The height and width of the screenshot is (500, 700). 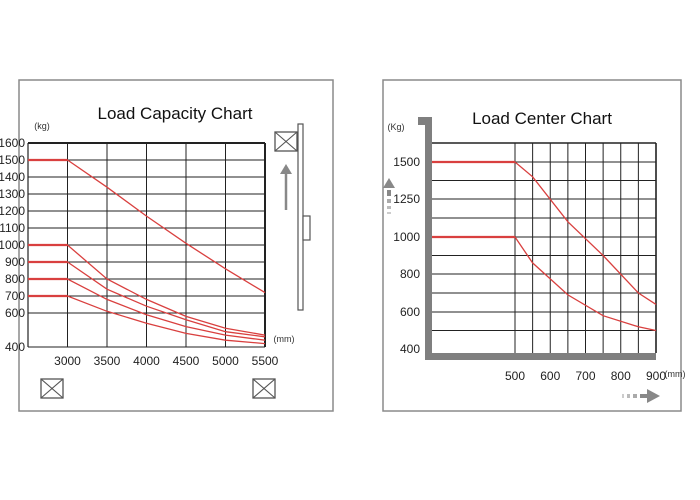 I want to click on y-tick-label: 1300, so click(x=12, y=194).